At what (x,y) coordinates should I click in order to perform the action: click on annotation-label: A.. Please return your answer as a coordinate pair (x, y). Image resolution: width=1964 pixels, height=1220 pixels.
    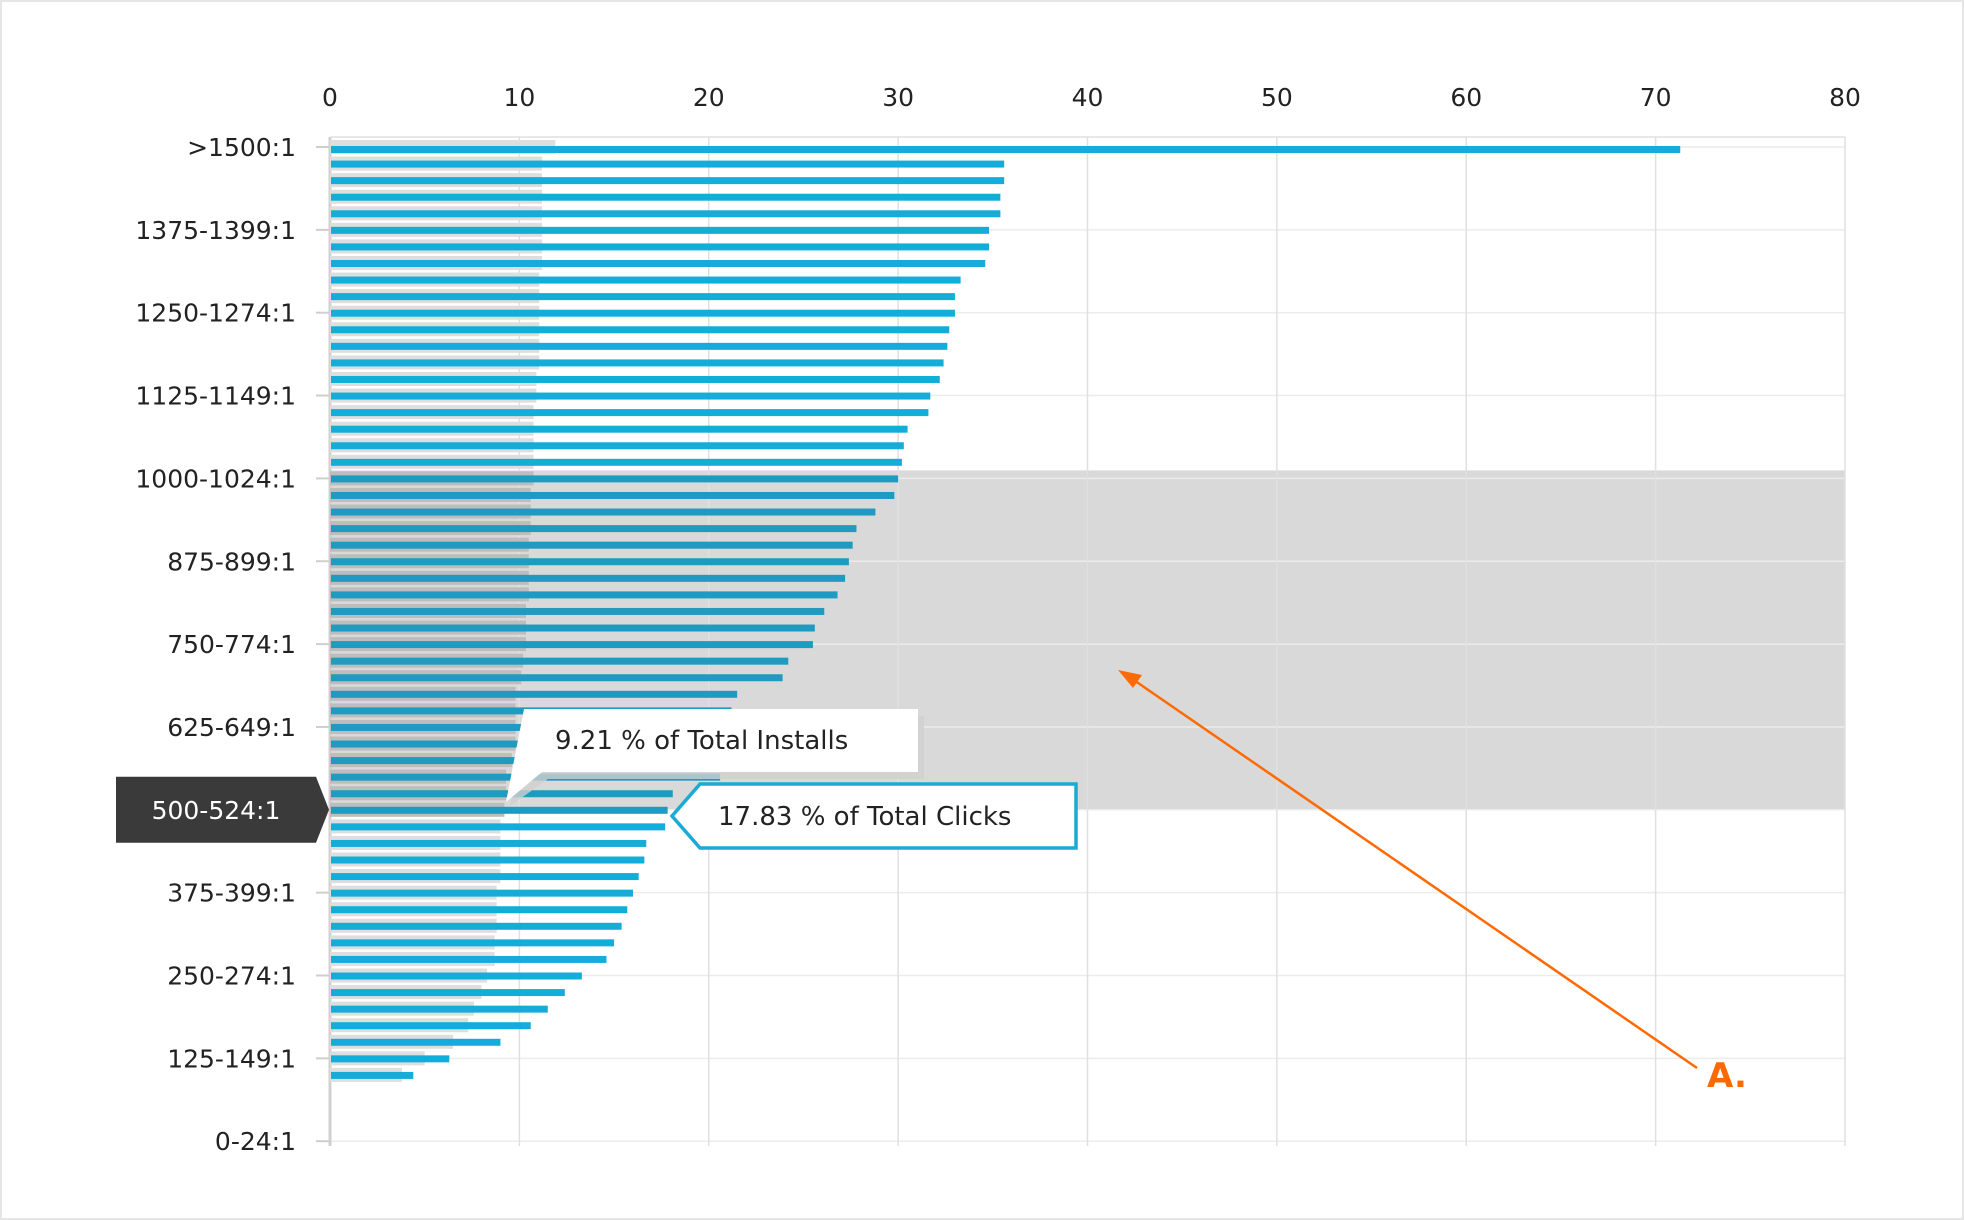
    Looking at the image, I should click on (1727, 1076).